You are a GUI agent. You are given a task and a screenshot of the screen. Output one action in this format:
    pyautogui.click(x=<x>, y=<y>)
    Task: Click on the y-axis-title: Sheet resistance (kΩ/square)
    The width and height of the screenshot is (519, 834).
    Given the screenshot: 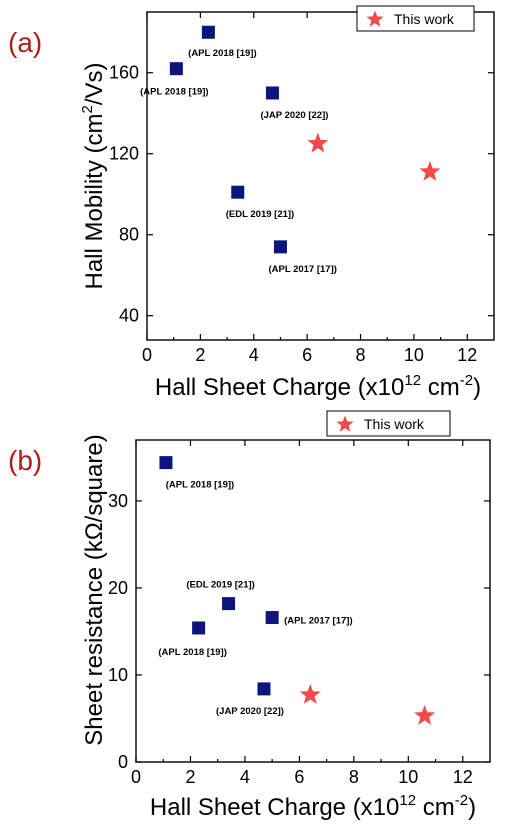 What is the action you would take?
    pyautogui.click(x=94, y=589)
    